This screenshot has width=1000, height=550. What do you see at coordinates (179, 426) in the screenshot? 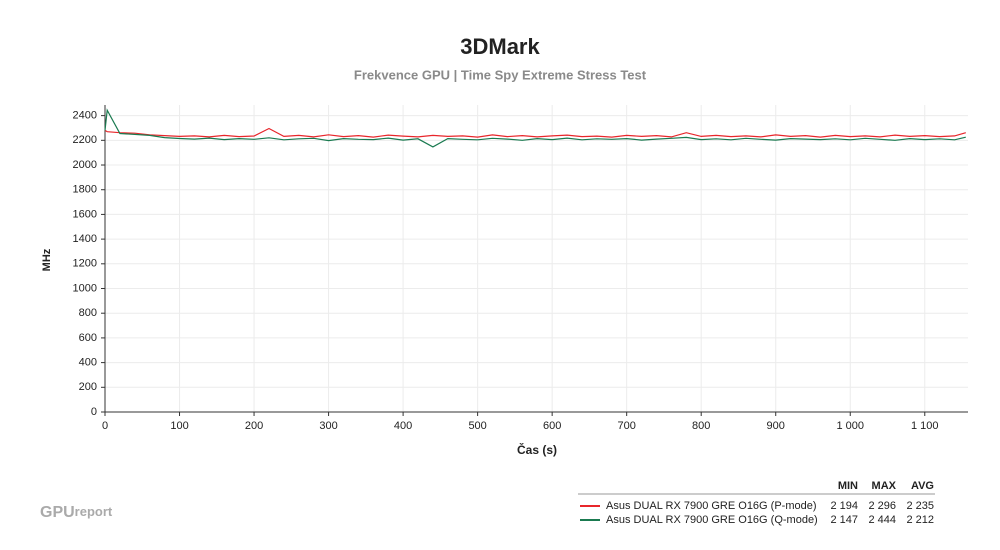
I see `x-tick-label: 100` at bounding box center [179, 426].